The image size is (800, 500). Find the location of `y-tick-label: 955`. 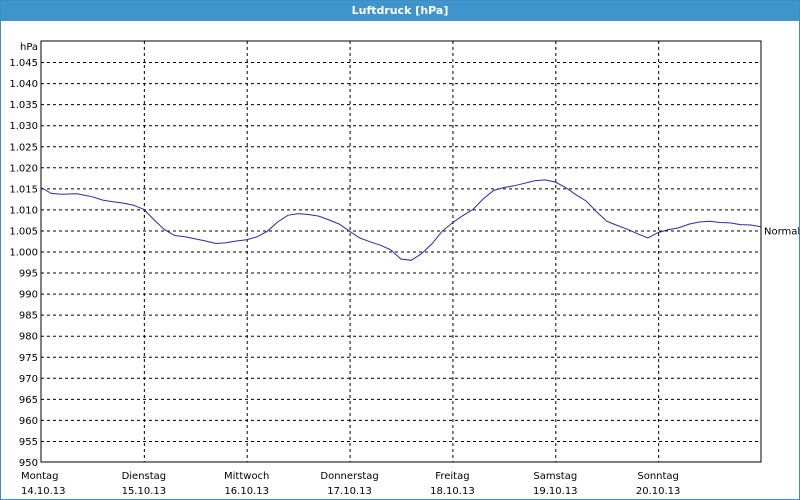

y-tick-label: 955 is located at coordinates (28, 442).